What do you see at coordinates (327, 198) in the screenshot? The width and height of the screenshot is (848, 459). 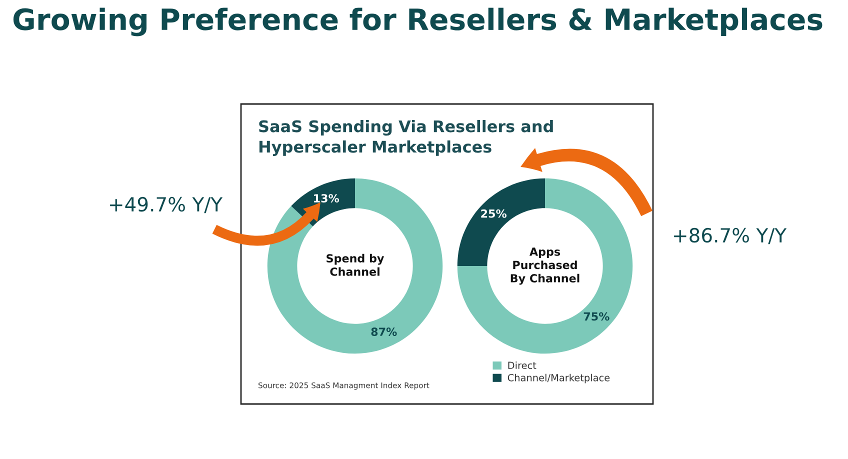 I see `data-label: 13%` at bounding box center [327, 198].